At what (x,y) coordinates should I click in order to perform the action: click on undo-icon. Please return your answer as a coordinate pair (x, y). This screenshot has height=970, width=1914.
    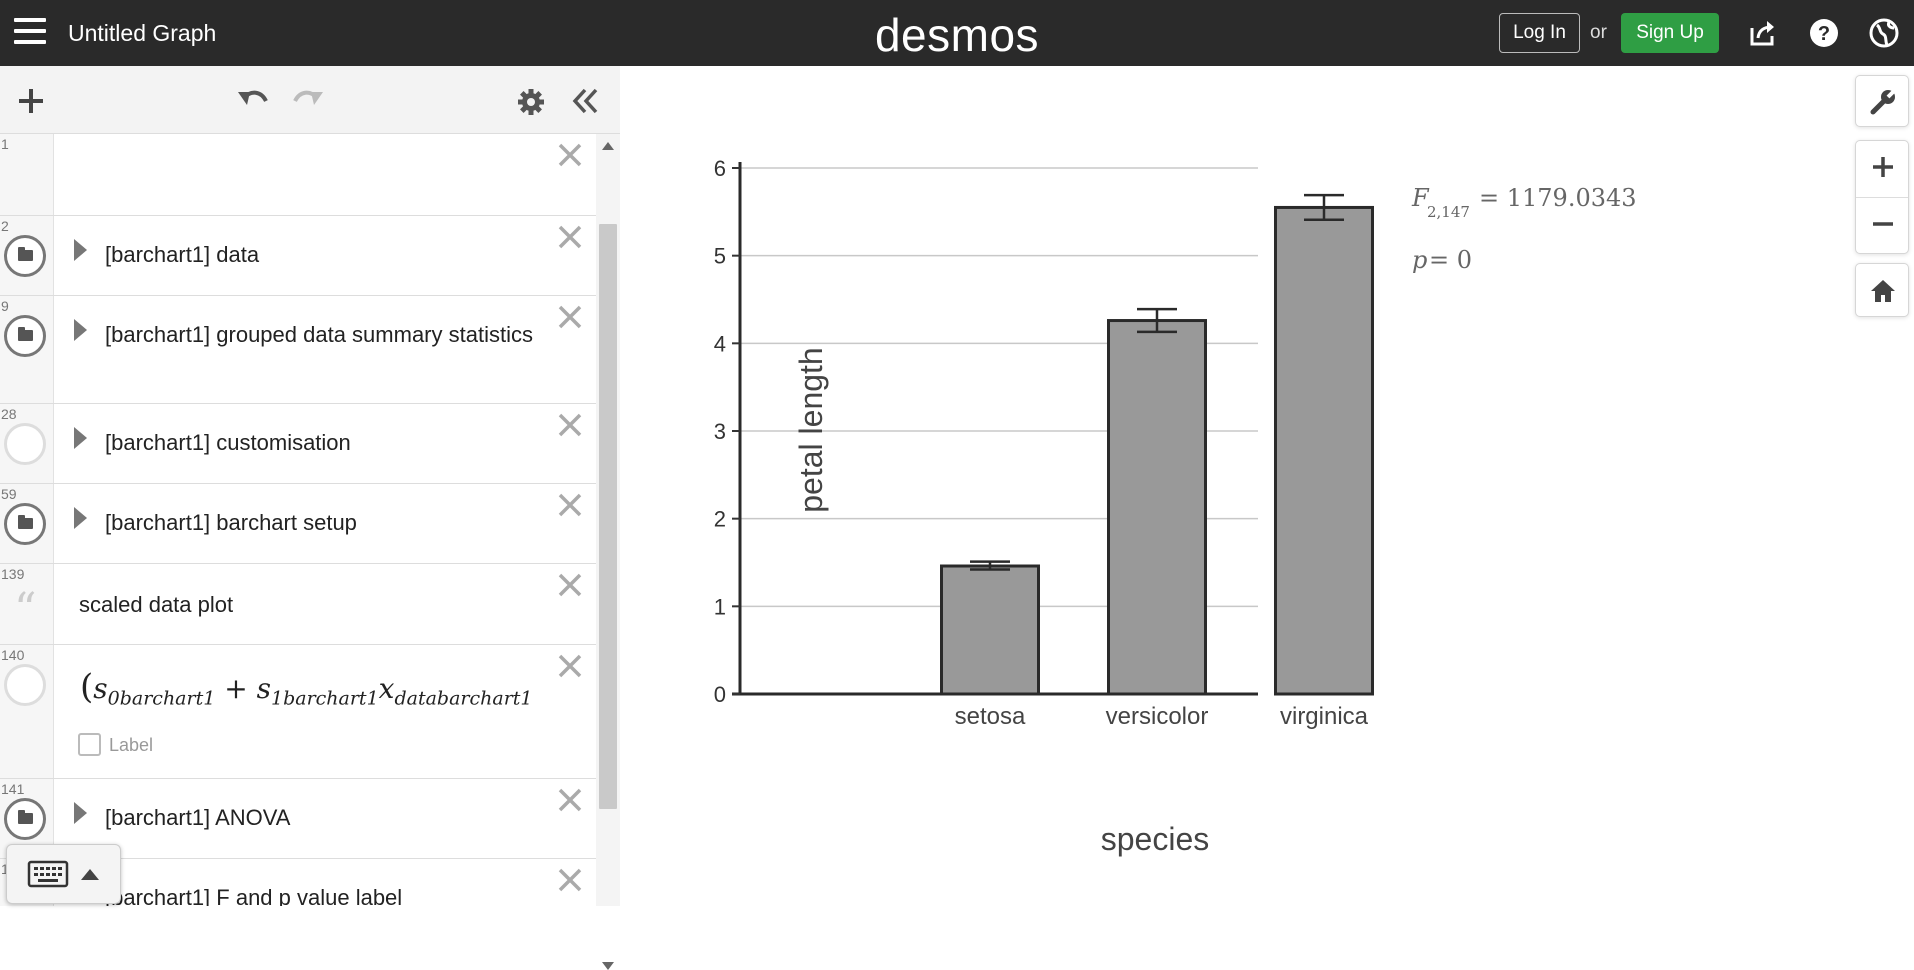
    Looking at the image, I should click on (253, 100).